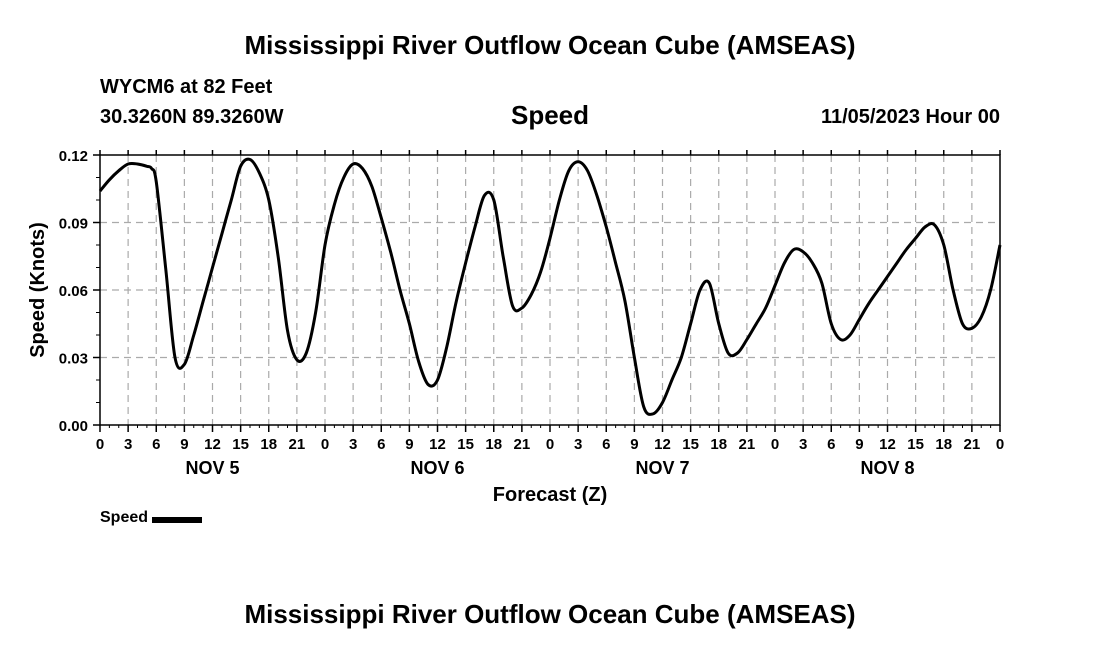 The width and height of the screenshot is (1100, 650). I want to click on y-tick-label: 0.09, so click(73, 224).